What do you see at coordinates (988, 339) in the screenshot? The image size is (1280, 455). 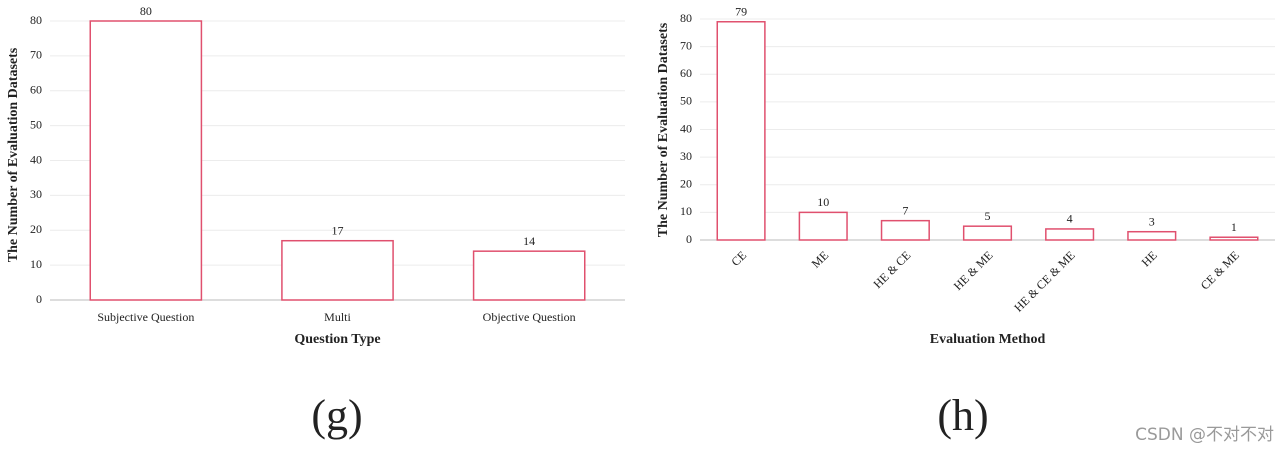 I see `x-axis-title: Evaluation Method` at bounding box center [988, 339].